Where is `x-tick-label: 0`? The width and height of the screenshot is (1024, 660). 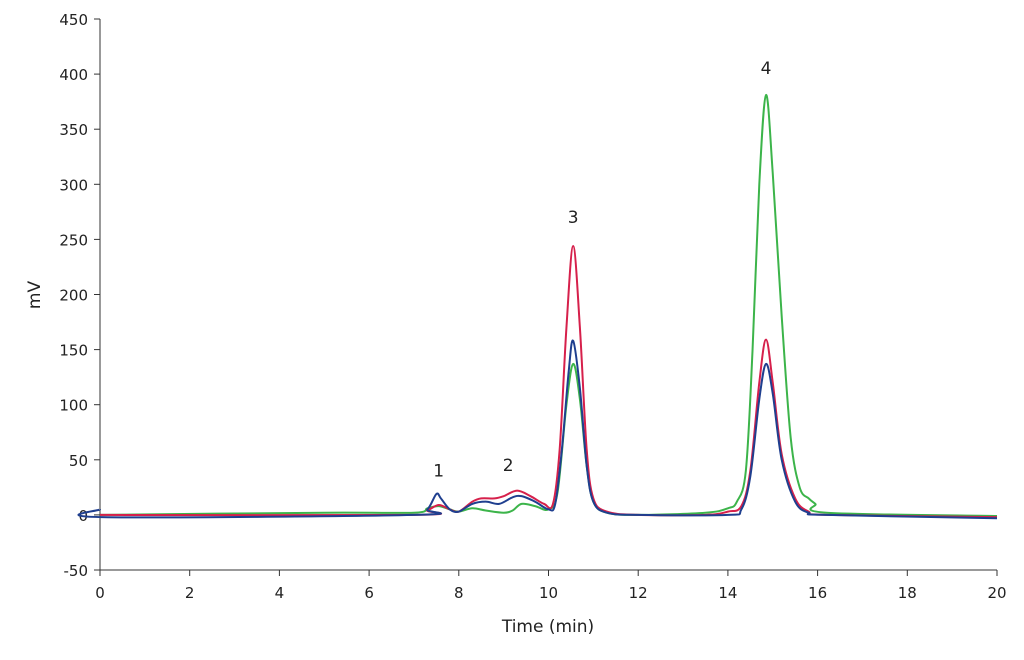
x-tick-label: 0 is located at coordinates (100, 593).